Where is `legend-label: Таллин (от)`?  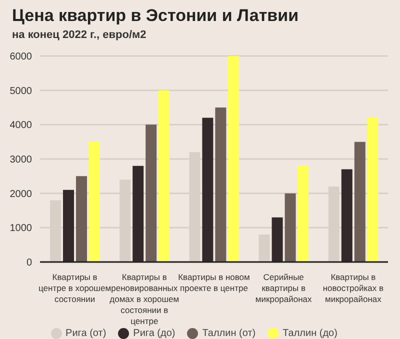
legend-label: Таллин (от) is located at coordinates (229, 333).